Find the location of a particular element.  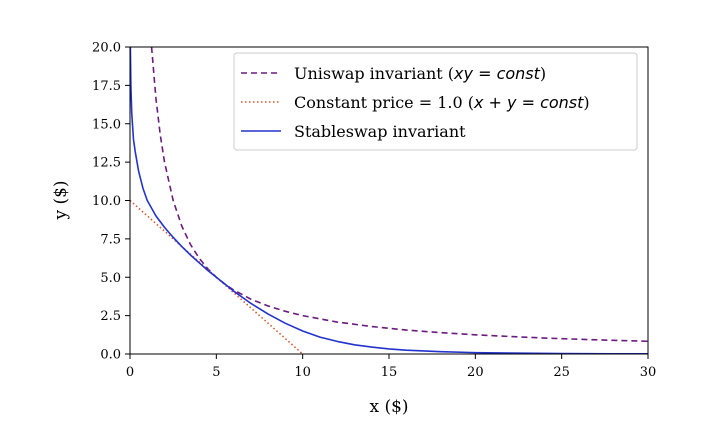

y-tick-label: 10.0 is located at coordinates (106, 201).